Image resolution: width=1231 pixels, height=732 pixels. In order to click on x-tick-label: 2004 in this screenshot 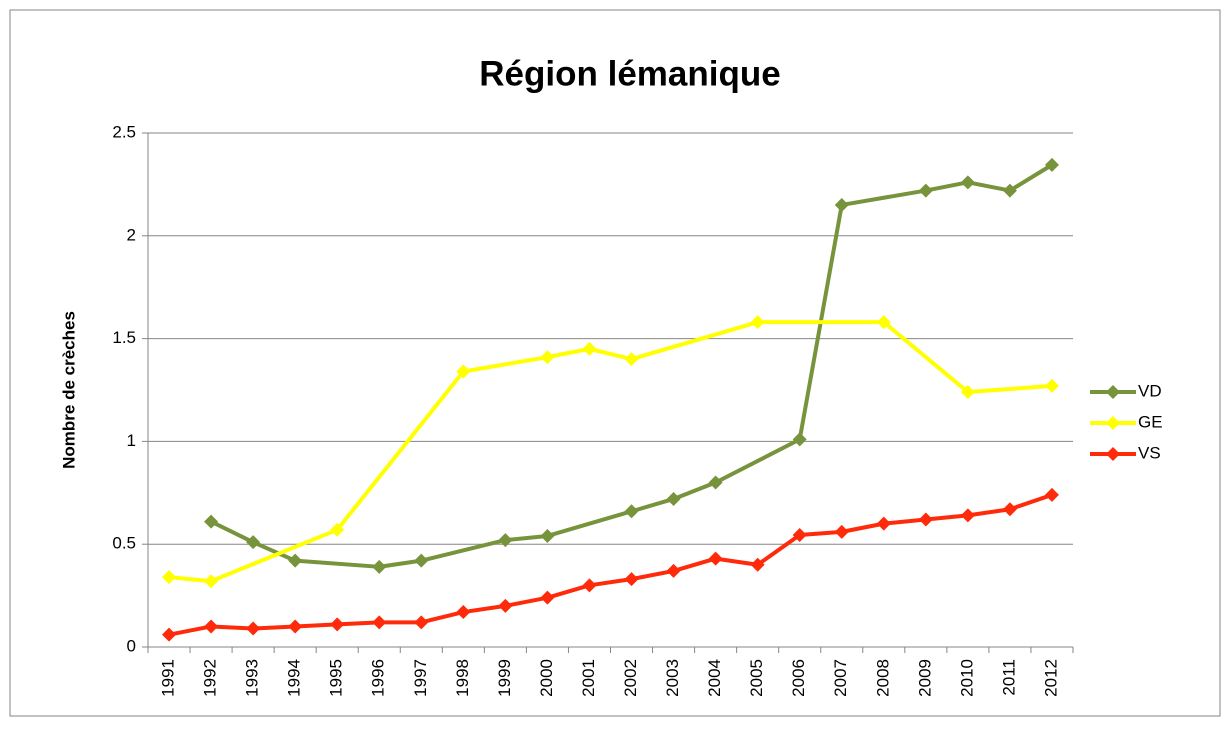, I will do `click(714, 678)`.